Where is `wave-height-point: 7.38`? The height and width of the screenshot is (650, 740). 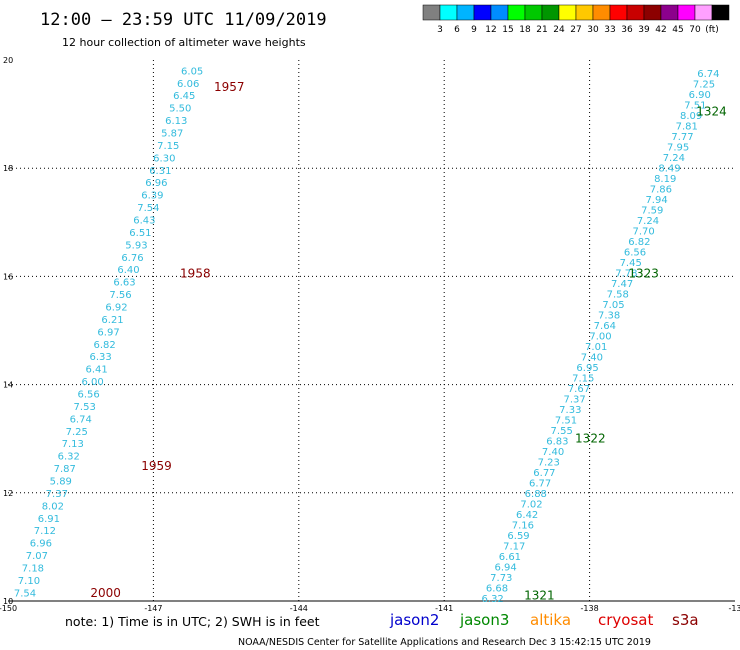 wave-height-point: 7.38 is located at coordinates (609, 315).